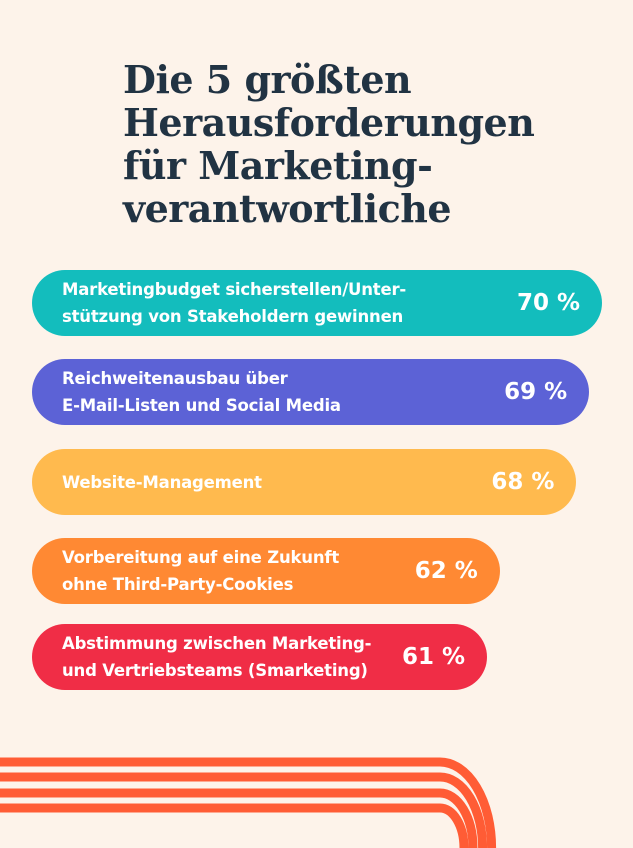 This screenshot has width=633, height=848. Describe the element at coordinates (276, 482) in the screenshot. I see `bar-label: Website-Management` at that location.